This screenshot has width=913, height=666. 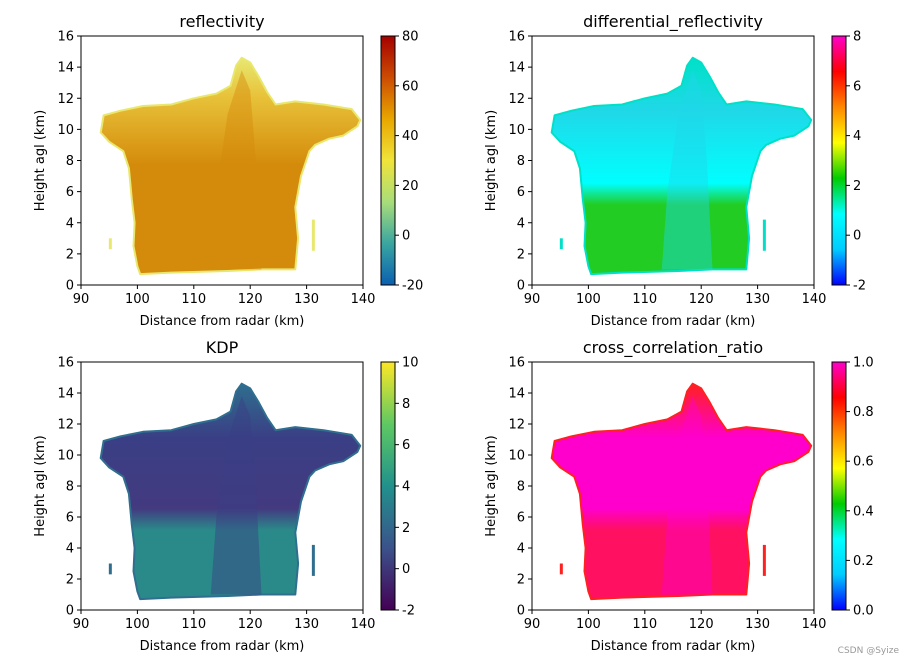 What do you see at coordinates (673, 22) in the screenshot?
I see `chart-title: differential_reflectivity` at bounding box center [673, 22].